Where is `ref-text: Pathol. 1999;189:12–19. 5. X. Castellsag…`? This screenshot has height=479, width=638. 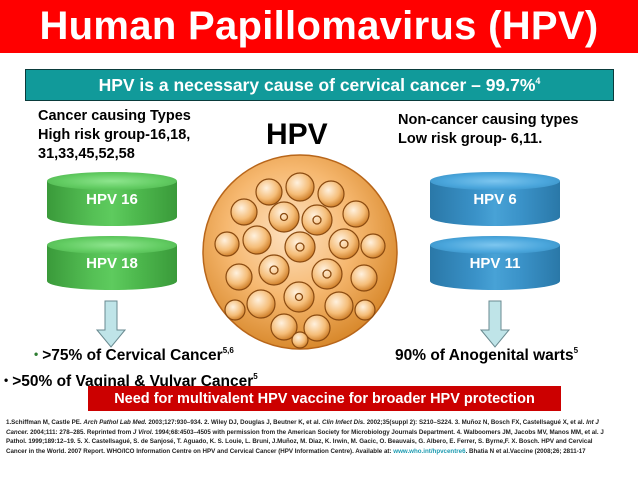
ref-text: Pathol. 1999;189:12–19. 5. X. Castellsag… is located at coordinates (299, 442).